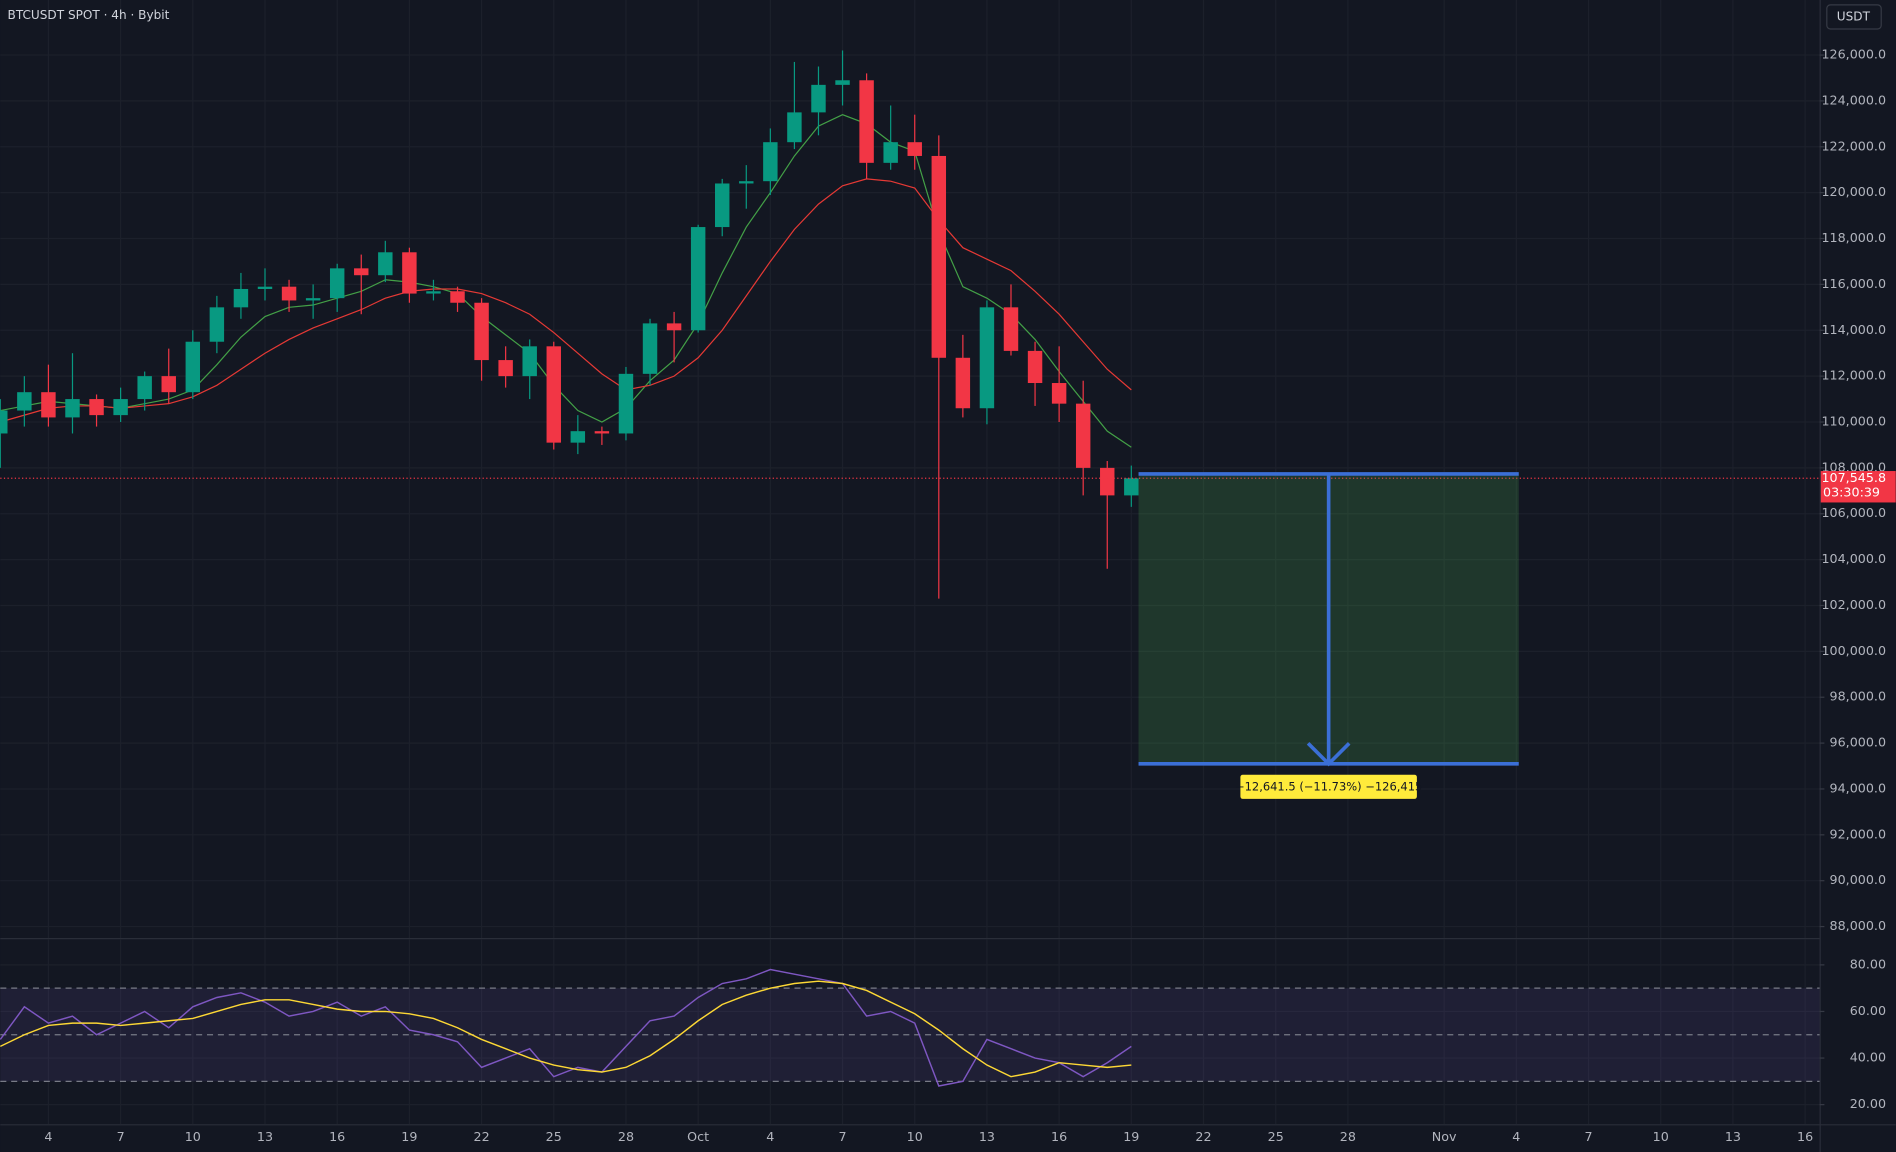 The width and height of the screenshot is (1896, 1152). I want to click on y-tick-label: 60.00, so click(1868, 1010).